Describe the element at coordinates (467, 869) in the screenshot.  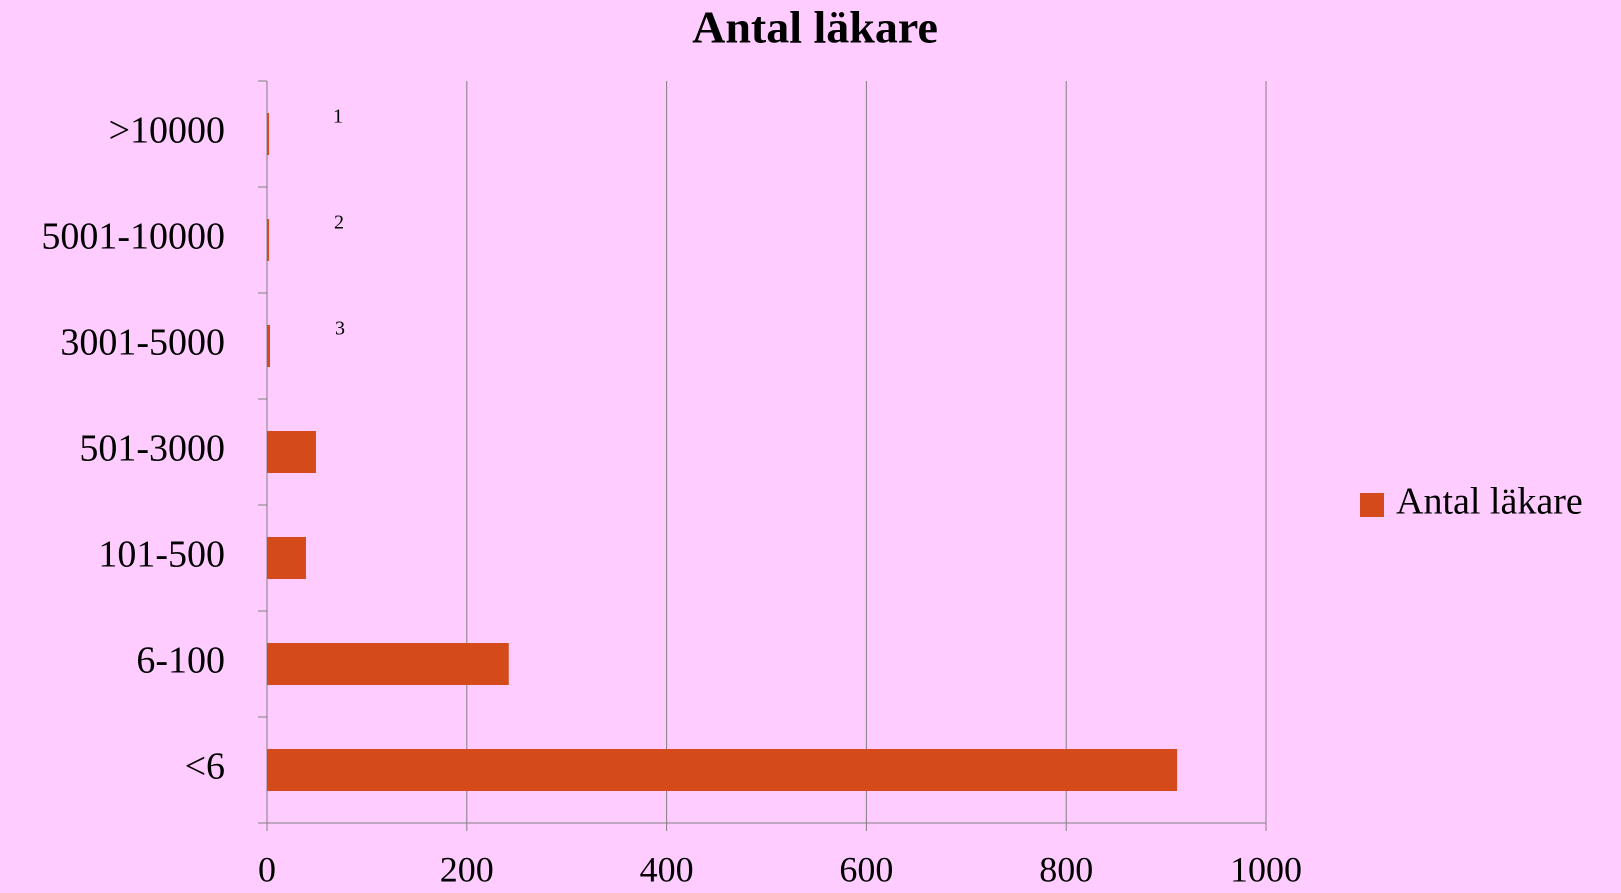
I see `x-tick-label: 200` at that location.